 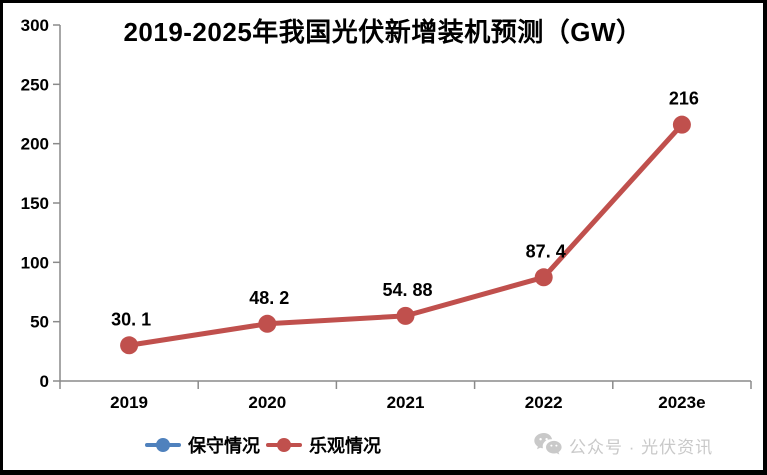 What do you see at coordinates (35, 262) in the screenshot?
I see `svg-text: 100` at bounding box center [35, 262].